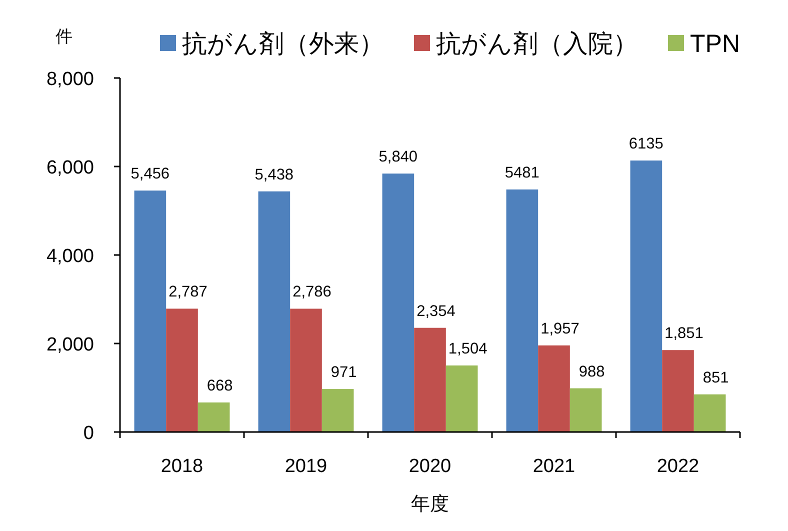 The height and width of the screenshot is (531, 788). I want to click on data-label: 988, so click(591, 371).